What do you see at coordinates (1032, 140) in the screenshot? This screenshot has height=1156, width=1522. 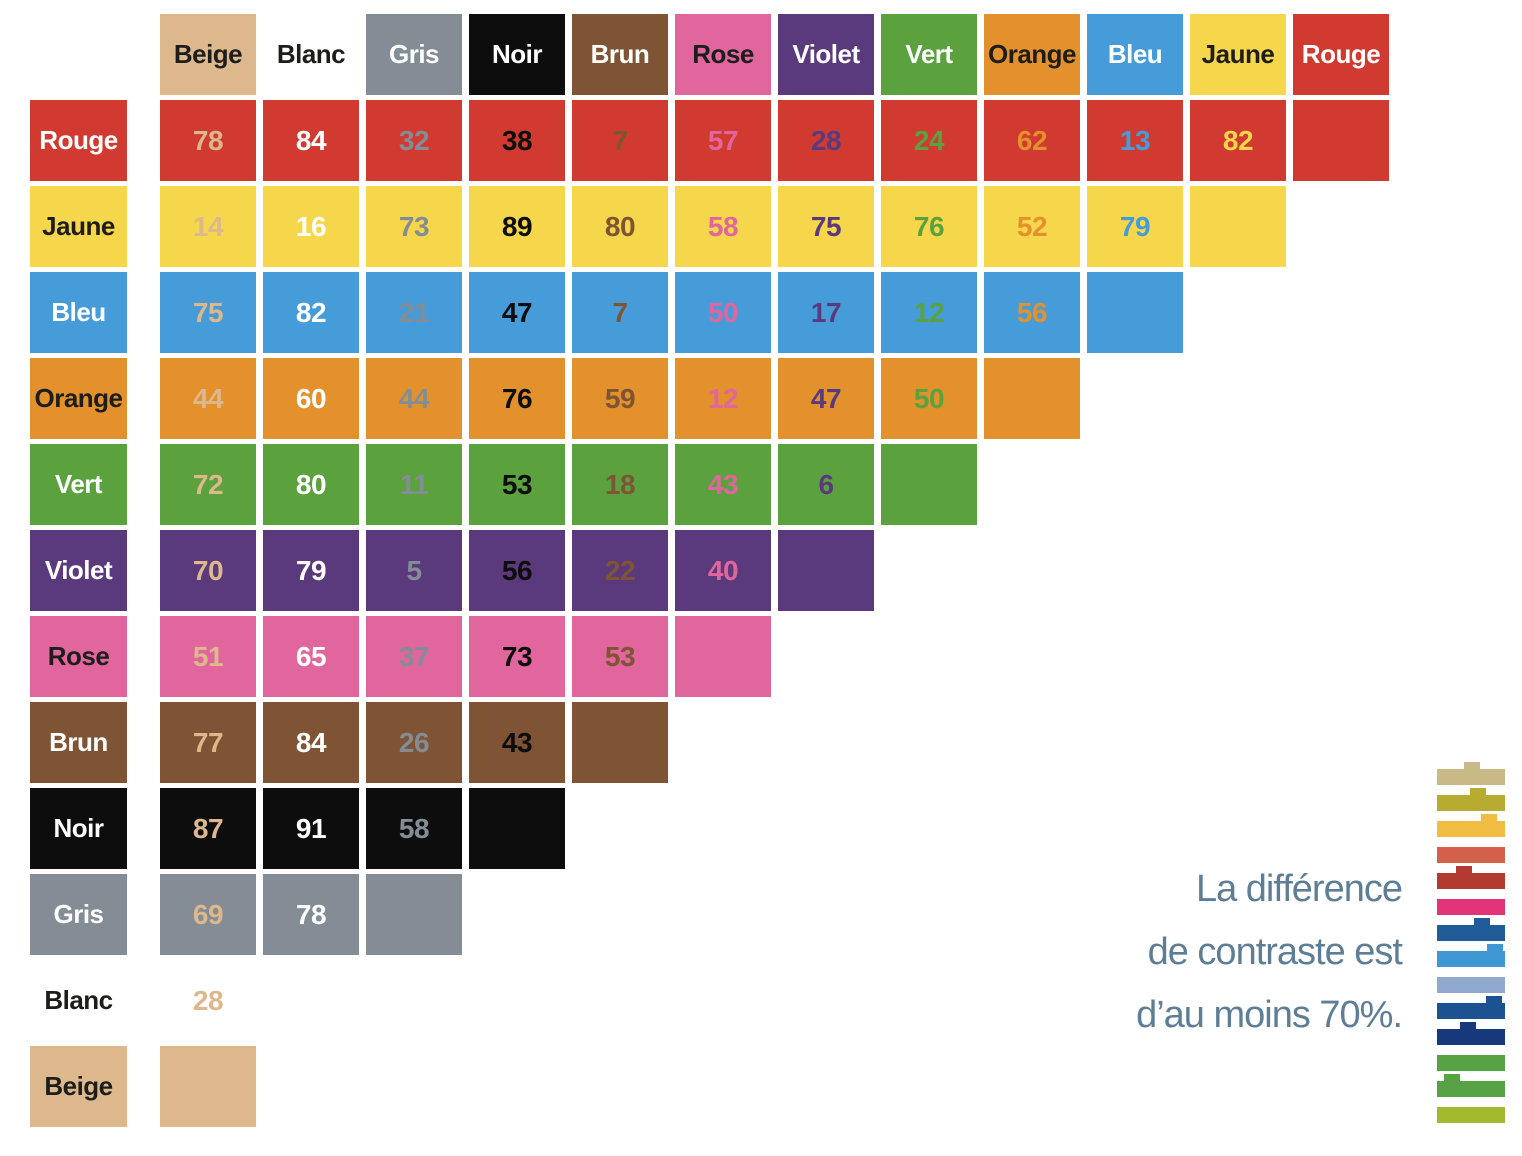 I see `matrix-cell-rouge-orange: 62` at bounding box center [1032, 140].